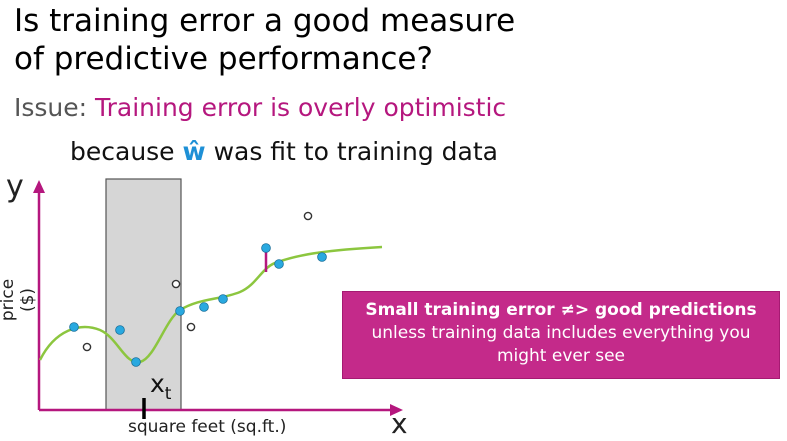 Image resolution: width=787 pixels, height=441 pixels. I want to click on issue-prefix: Issue:, so click(55, 107).